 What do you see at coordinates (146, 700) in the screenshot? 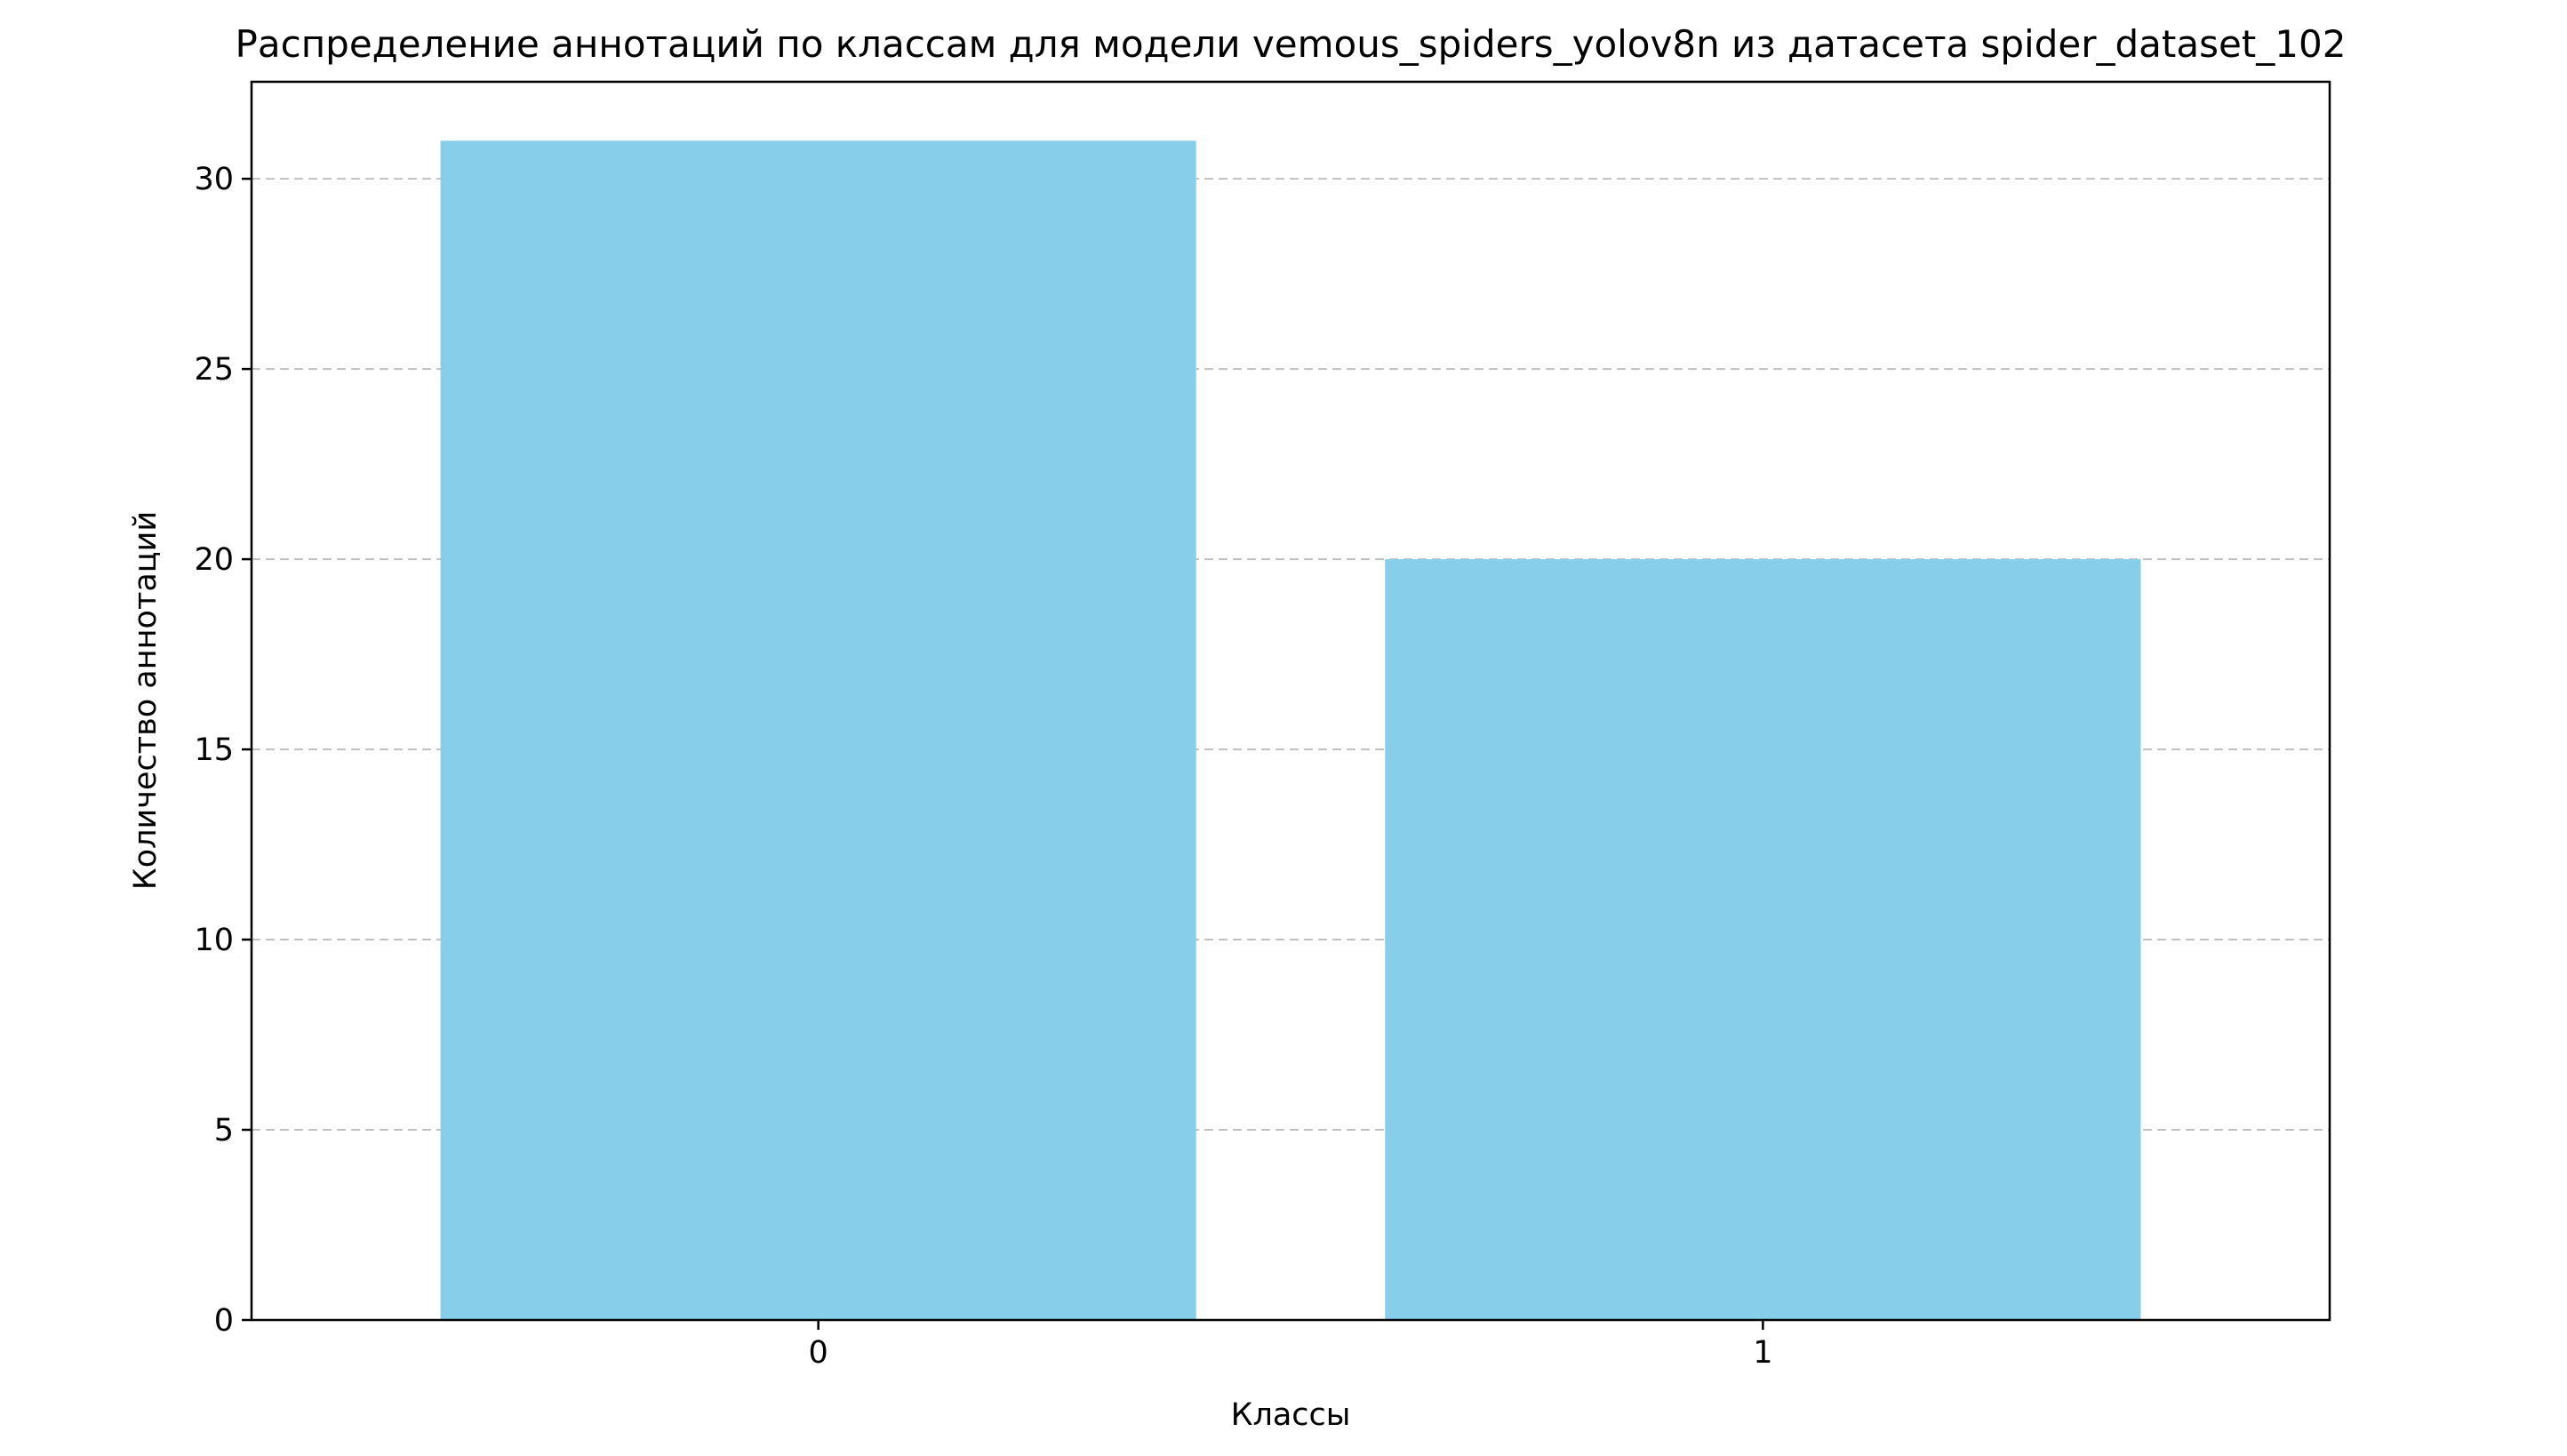
I see `y-axis-label: Количество аннотаций` at bounding box center [146, 700].